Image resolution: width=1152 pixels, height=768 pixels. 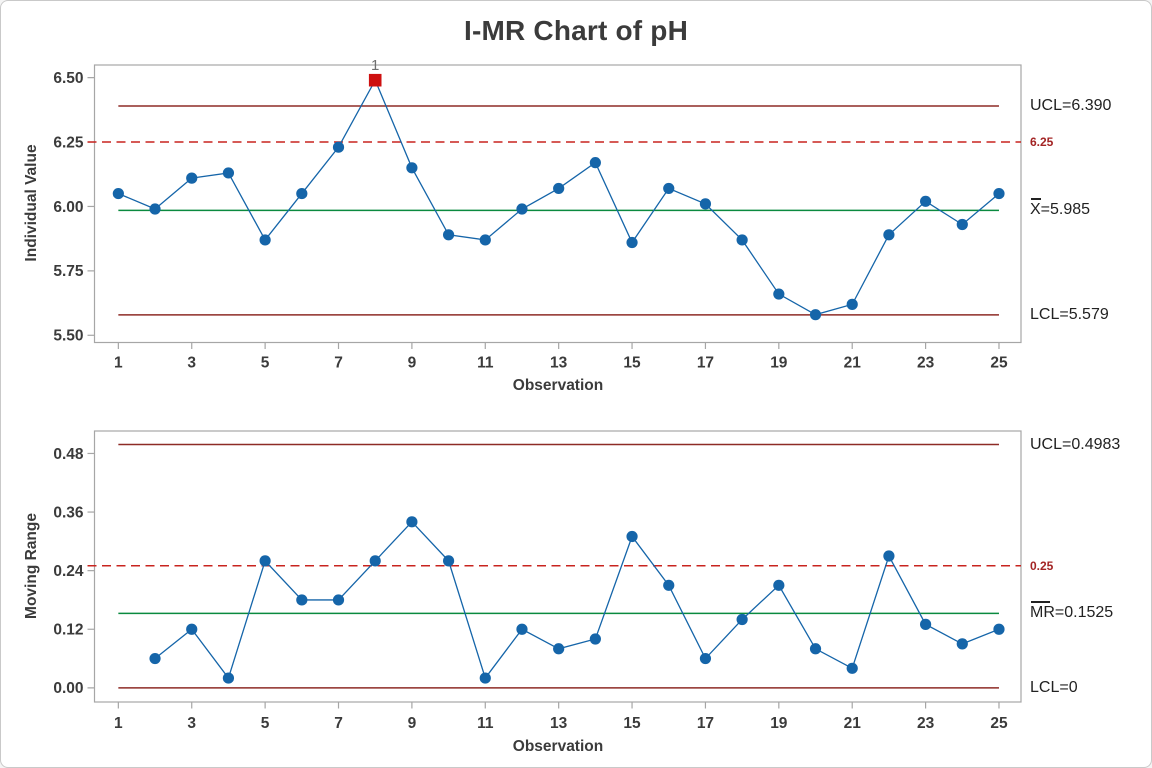 I want to click on y-axis-ticks: 0.48 0.36 0.24 0.12 0.00, so click(x=74, y=571).